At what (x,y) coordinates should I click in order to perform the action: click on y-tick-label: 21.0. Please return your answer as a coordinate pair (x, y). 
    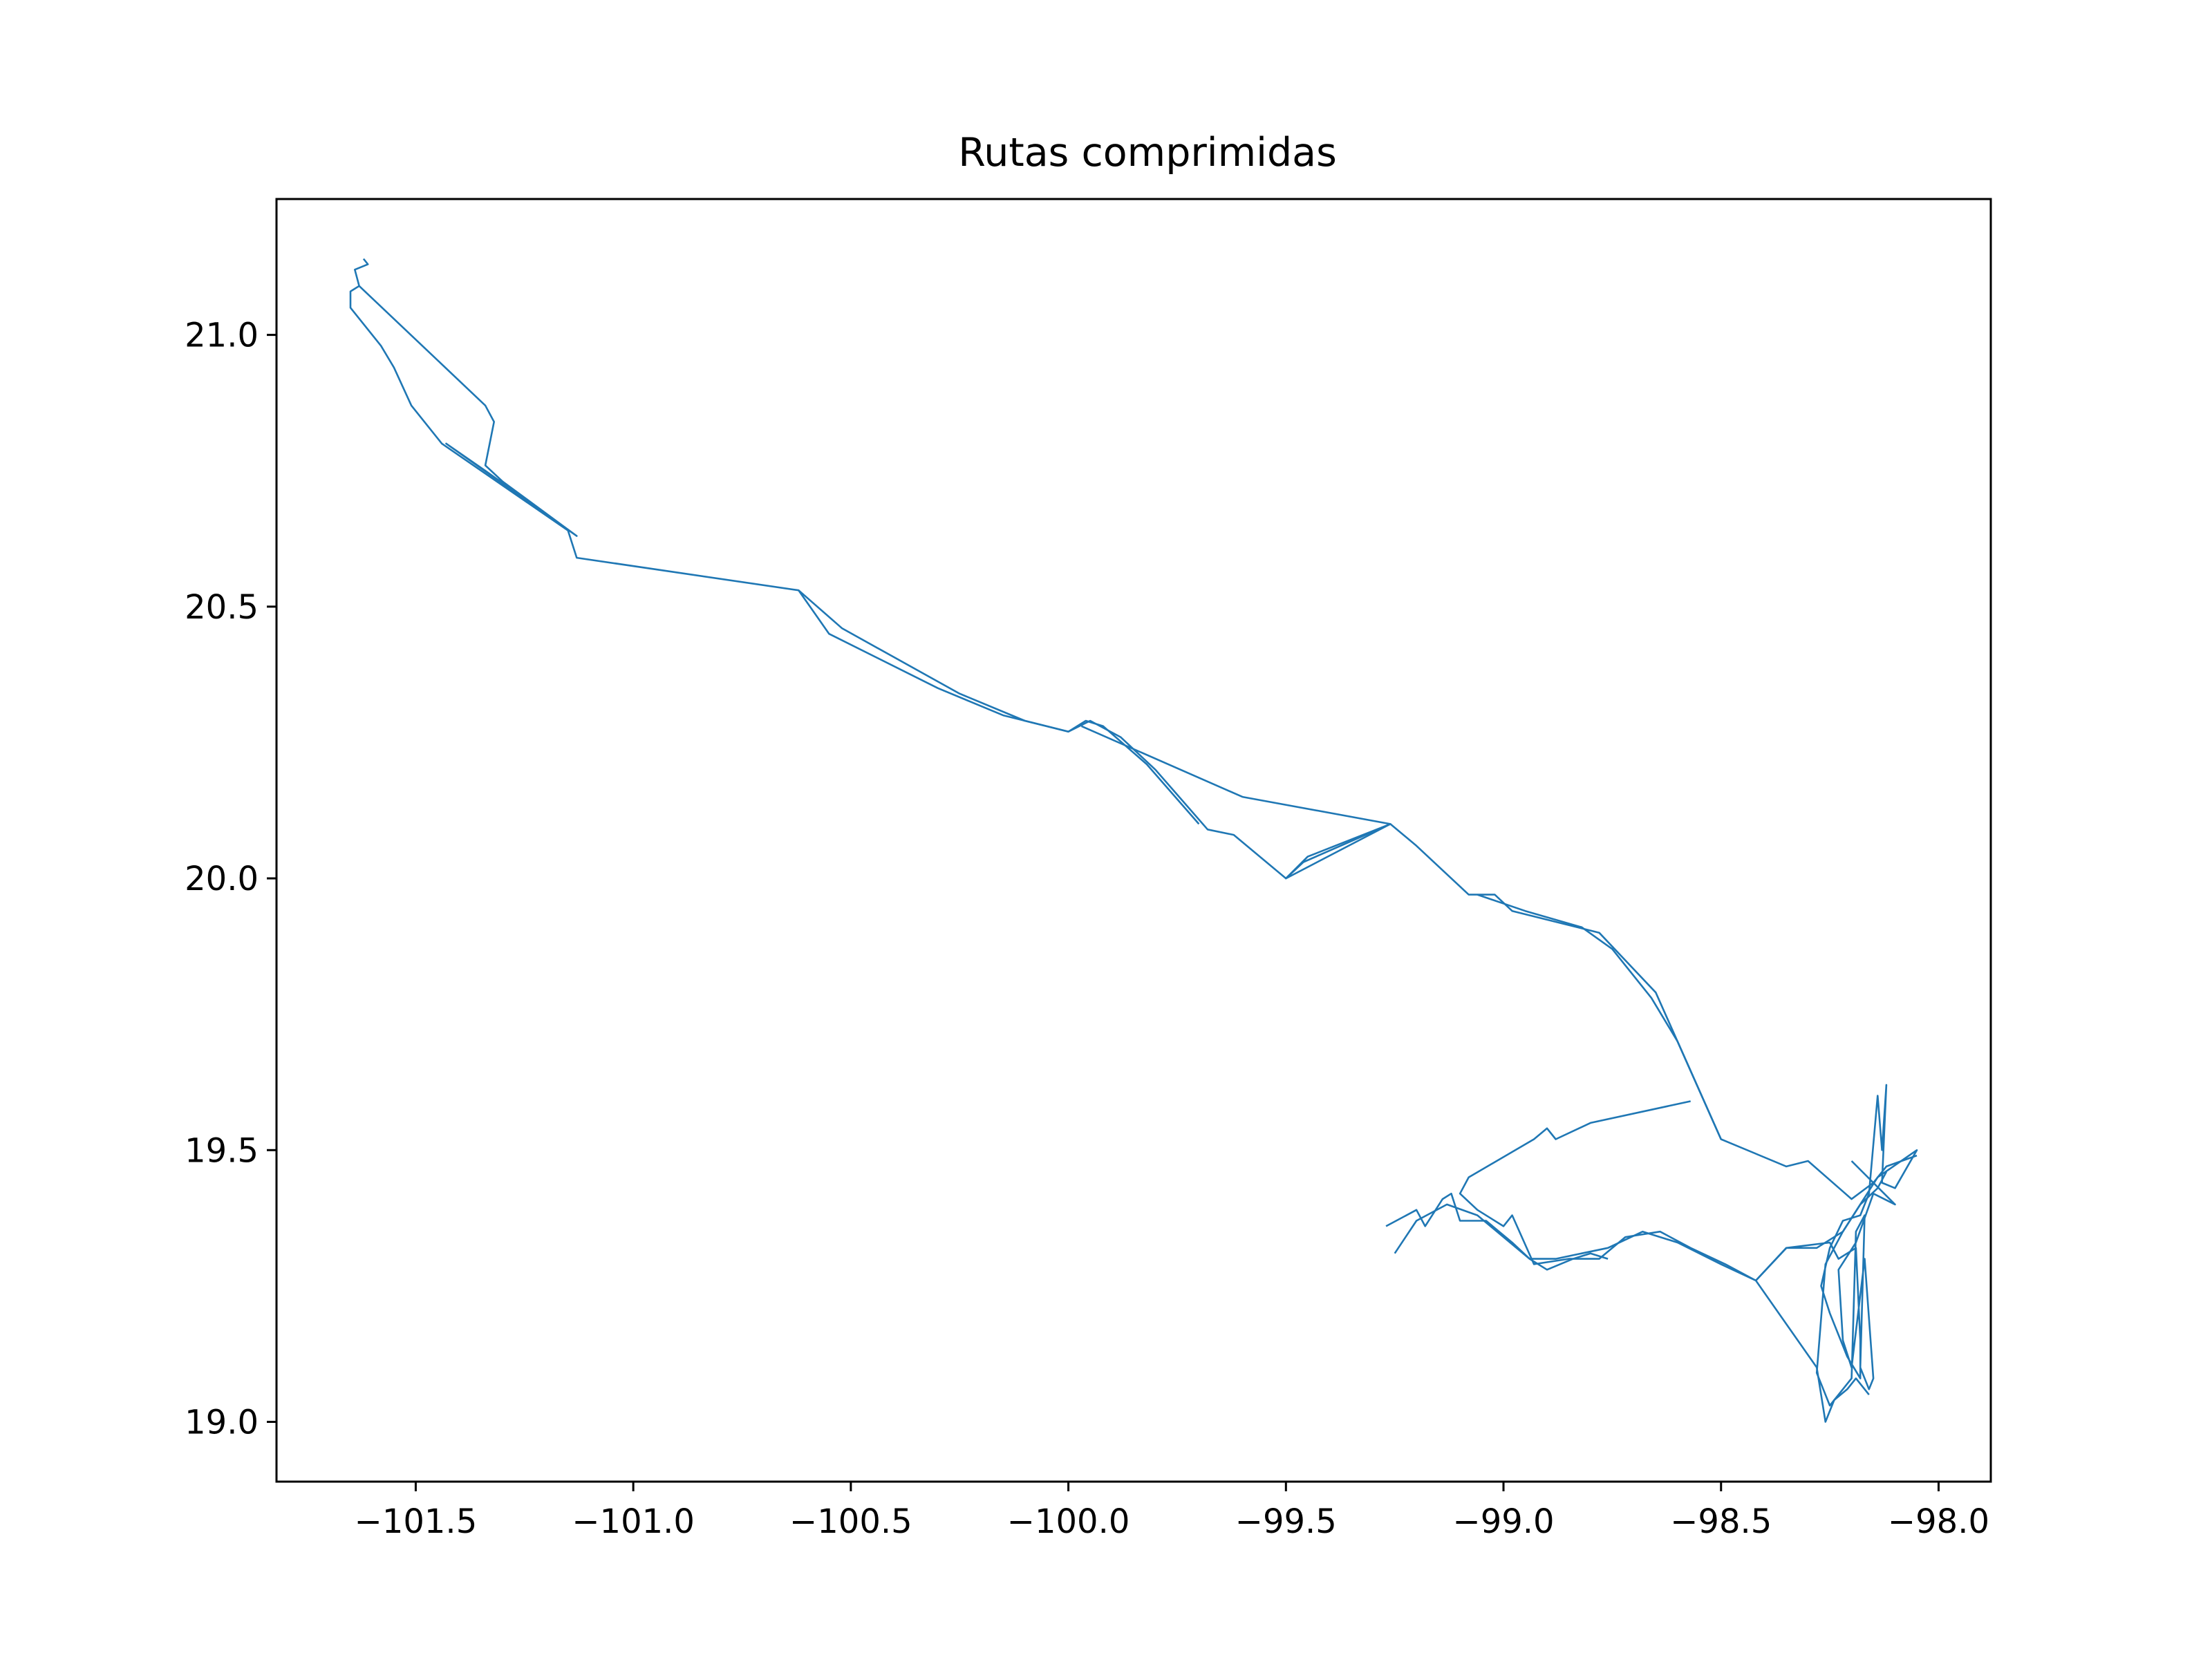
    Looking at the image, I should click on (222, 336).